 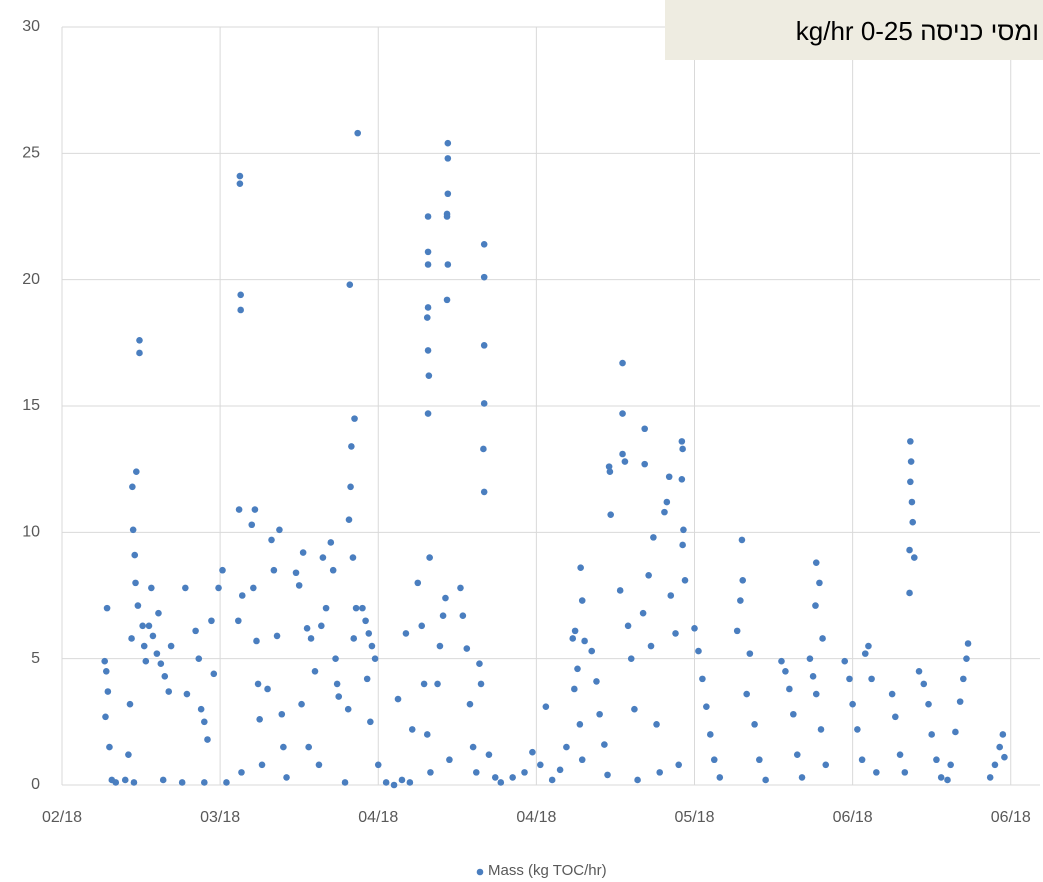 I want to click on chart-title: ומסי כניסה 0-25 kg/hr, so click(x=854, y=30).